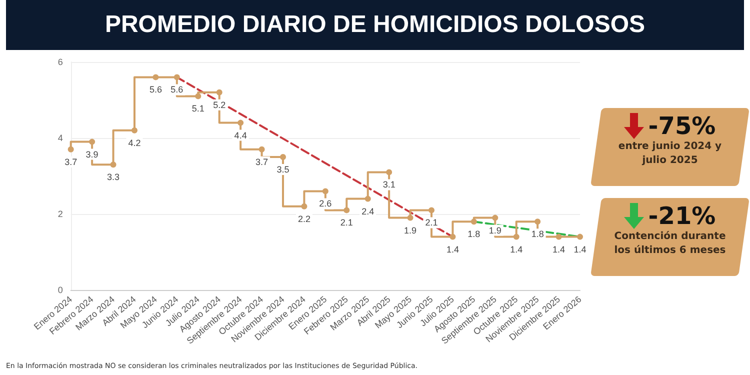 This screenshot has height=375, width=750. What do you see at coordinates (60, 214) in the screenshot?
I see `y-tick-label: 2` at bounding box center [60, 214].